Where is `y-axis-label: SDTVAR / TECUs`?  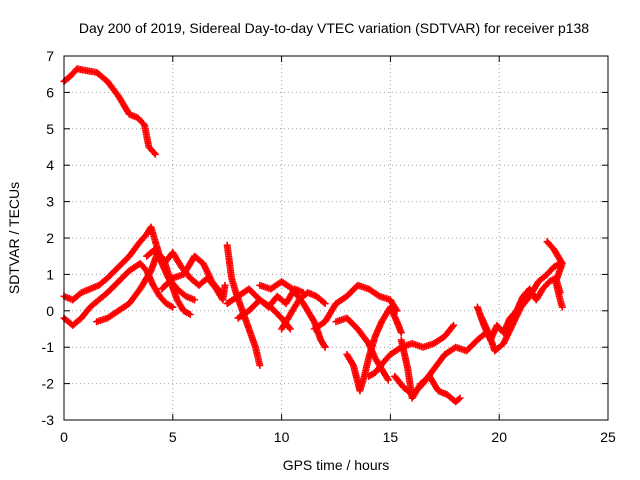 y-axis-label: SDTVAR / TECUs is located at coordinates (14, 238).